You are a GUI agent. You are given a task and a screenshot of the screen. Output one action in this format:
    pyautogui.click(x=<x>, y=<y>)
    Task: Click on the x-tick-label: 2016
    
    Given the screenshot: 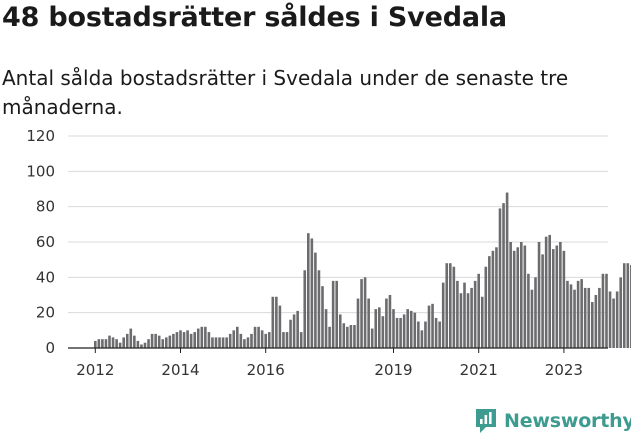 What is the action you would take?
    pyautogui.click(x=266, y=370)
    